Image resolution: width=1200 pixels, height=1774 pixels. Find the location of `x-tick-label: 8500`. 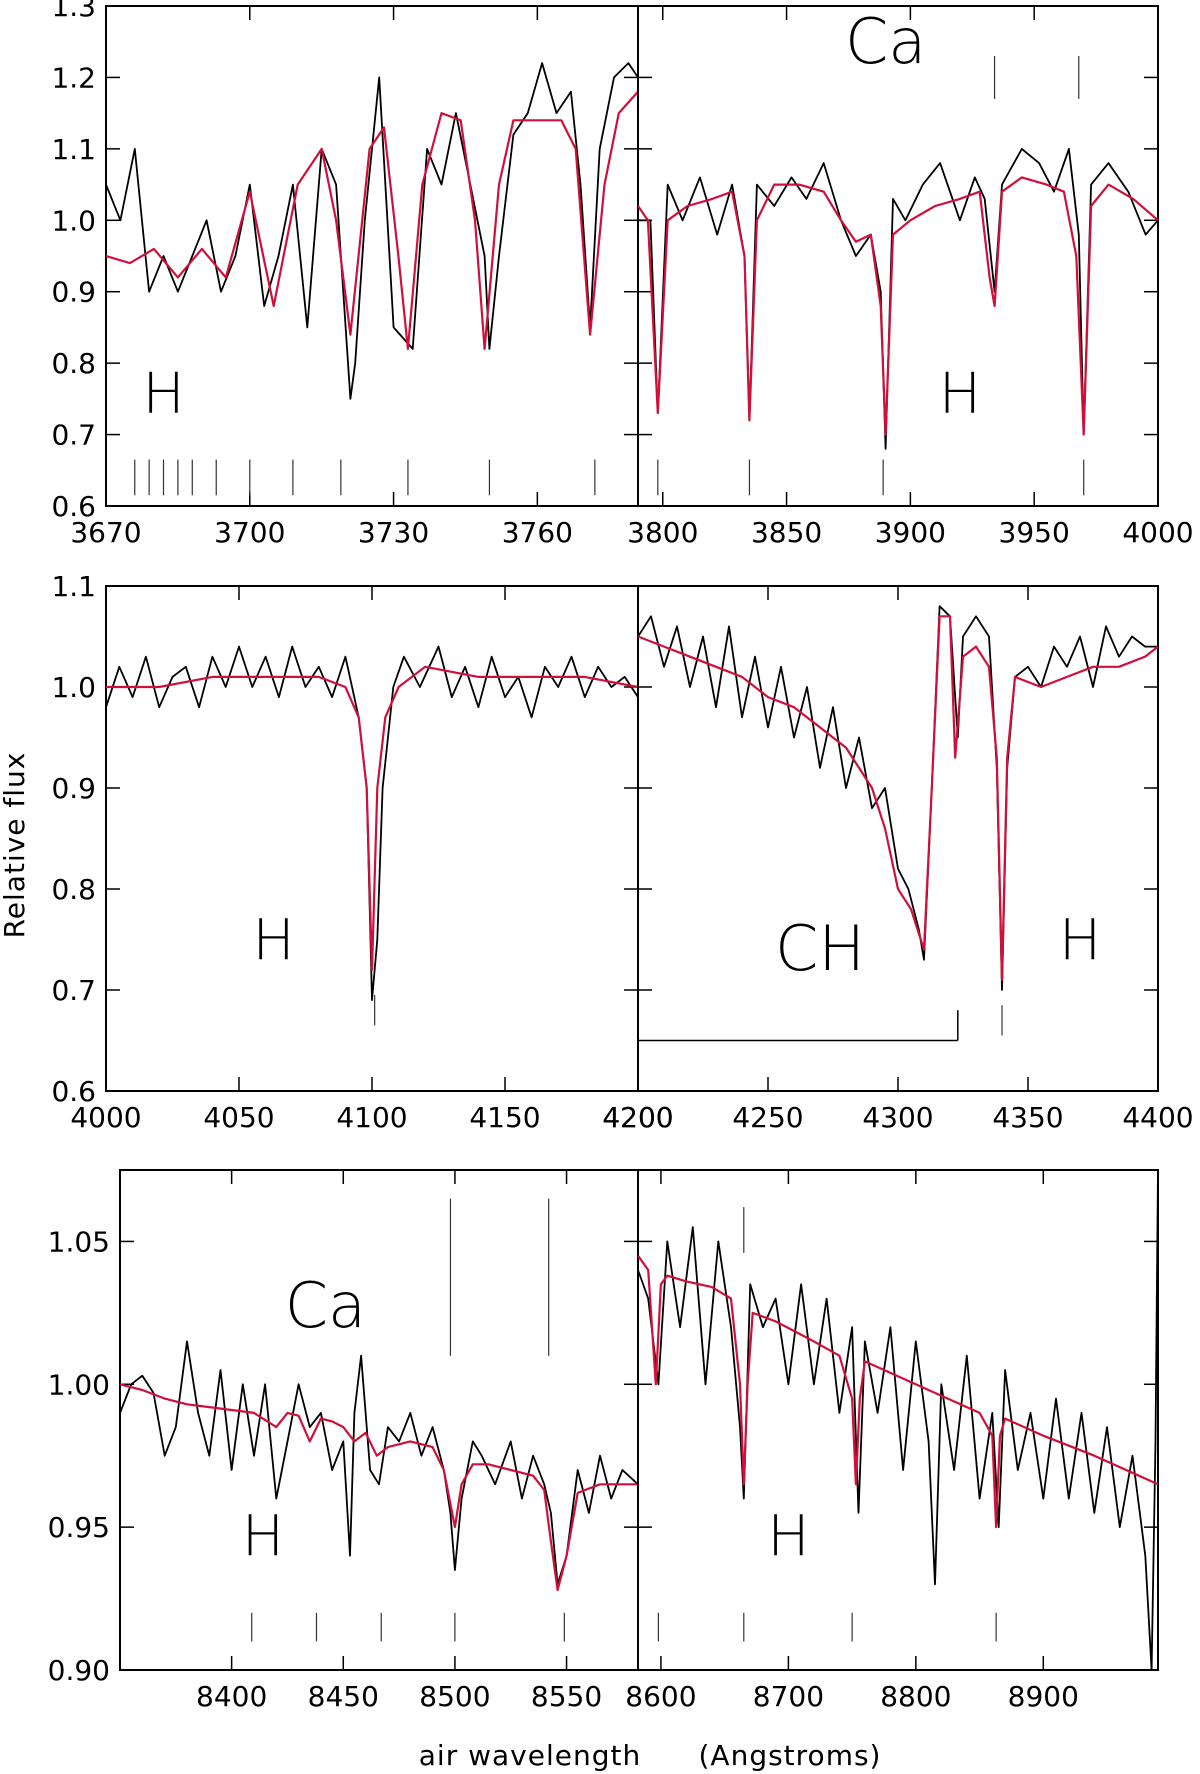

x-tick-label: 8500 is located at coordinates (454, 1696).